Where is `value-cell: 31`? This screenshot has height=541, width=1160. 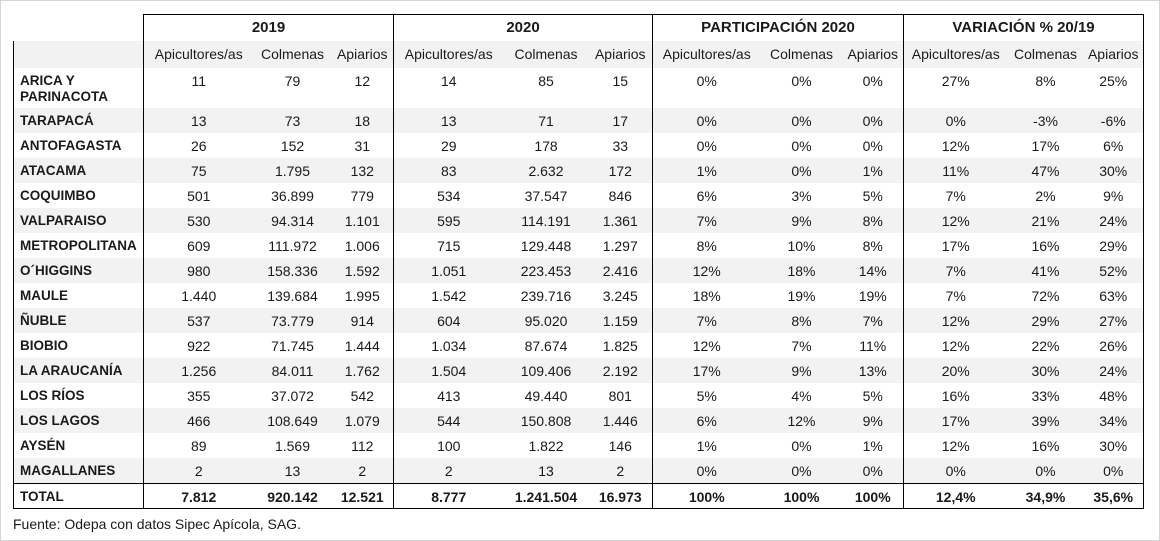 value-cell: 31 is located at coordinates (362, 146).